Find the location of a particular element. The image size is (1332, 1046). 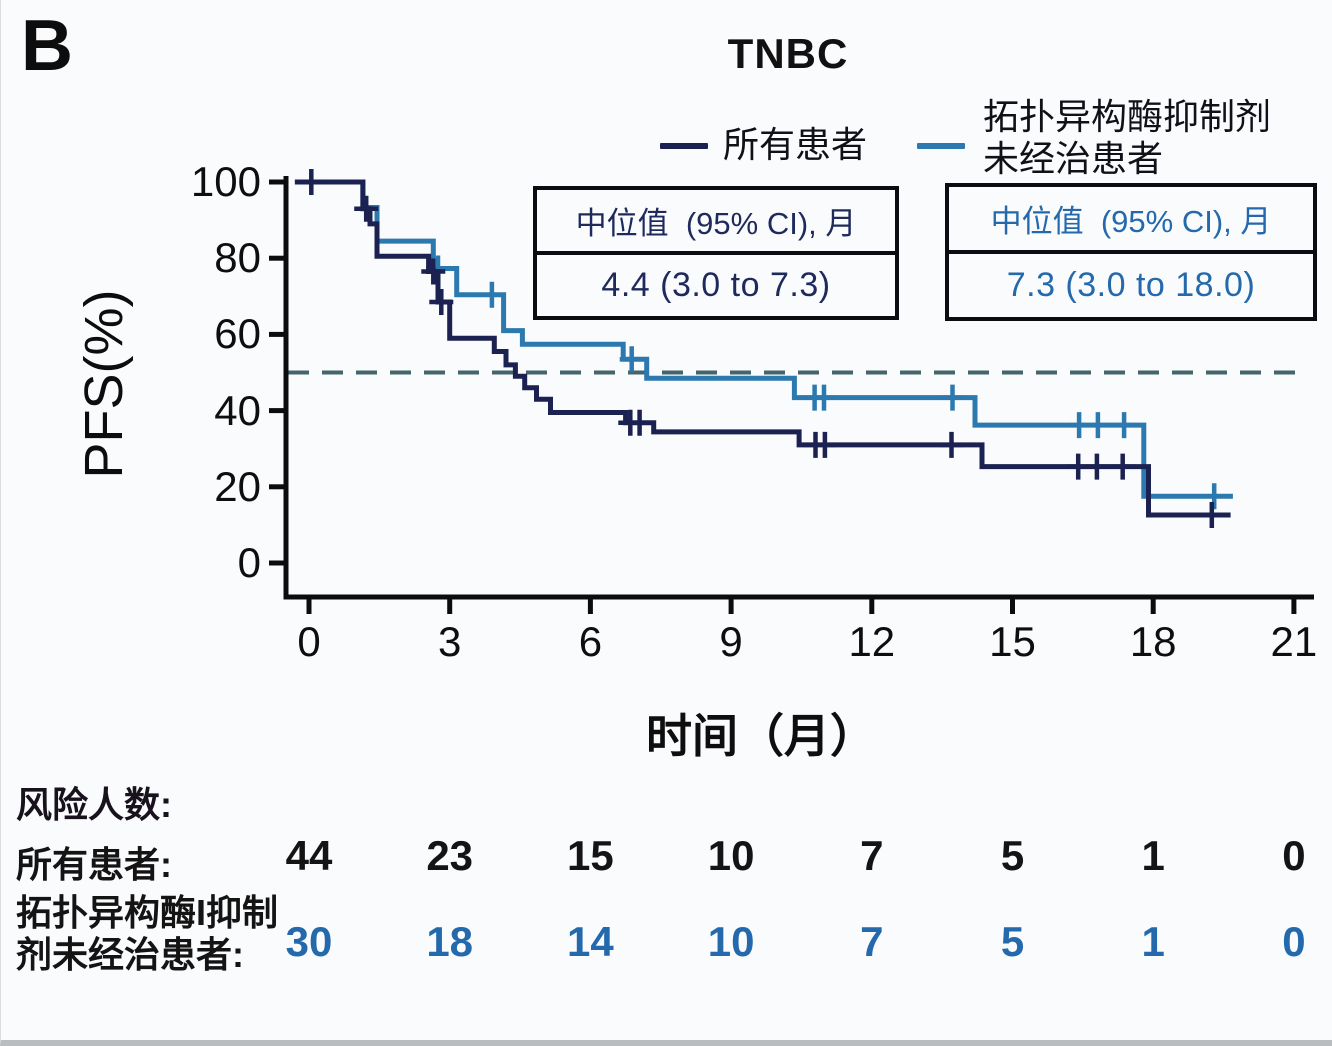

median-box-topo-naive: 中位值 (95% CI), 月 7.3 (3.0 to 18.0) is located at coordinates (1131, 252).